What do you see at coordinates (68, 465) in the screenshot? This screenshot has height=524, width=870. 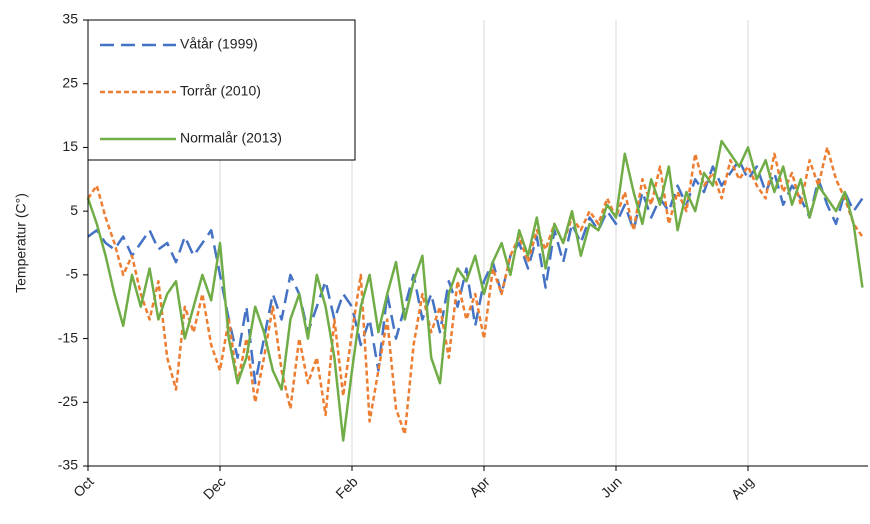 I see `y-tick-label: -35` at bounding box center [68, 465].